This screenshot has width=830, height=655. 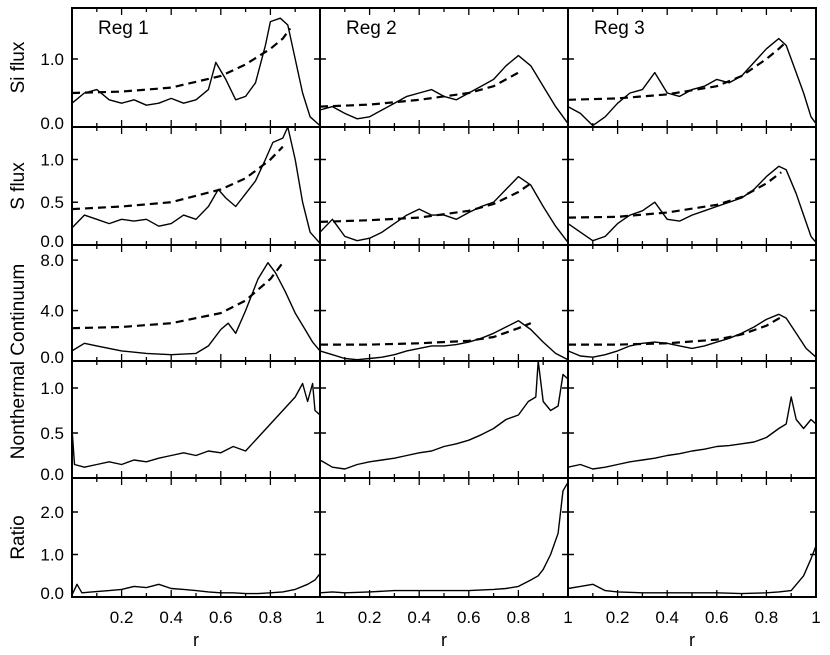 I want to click on y-tick-label: 8.0, so click(x=52, y=260).